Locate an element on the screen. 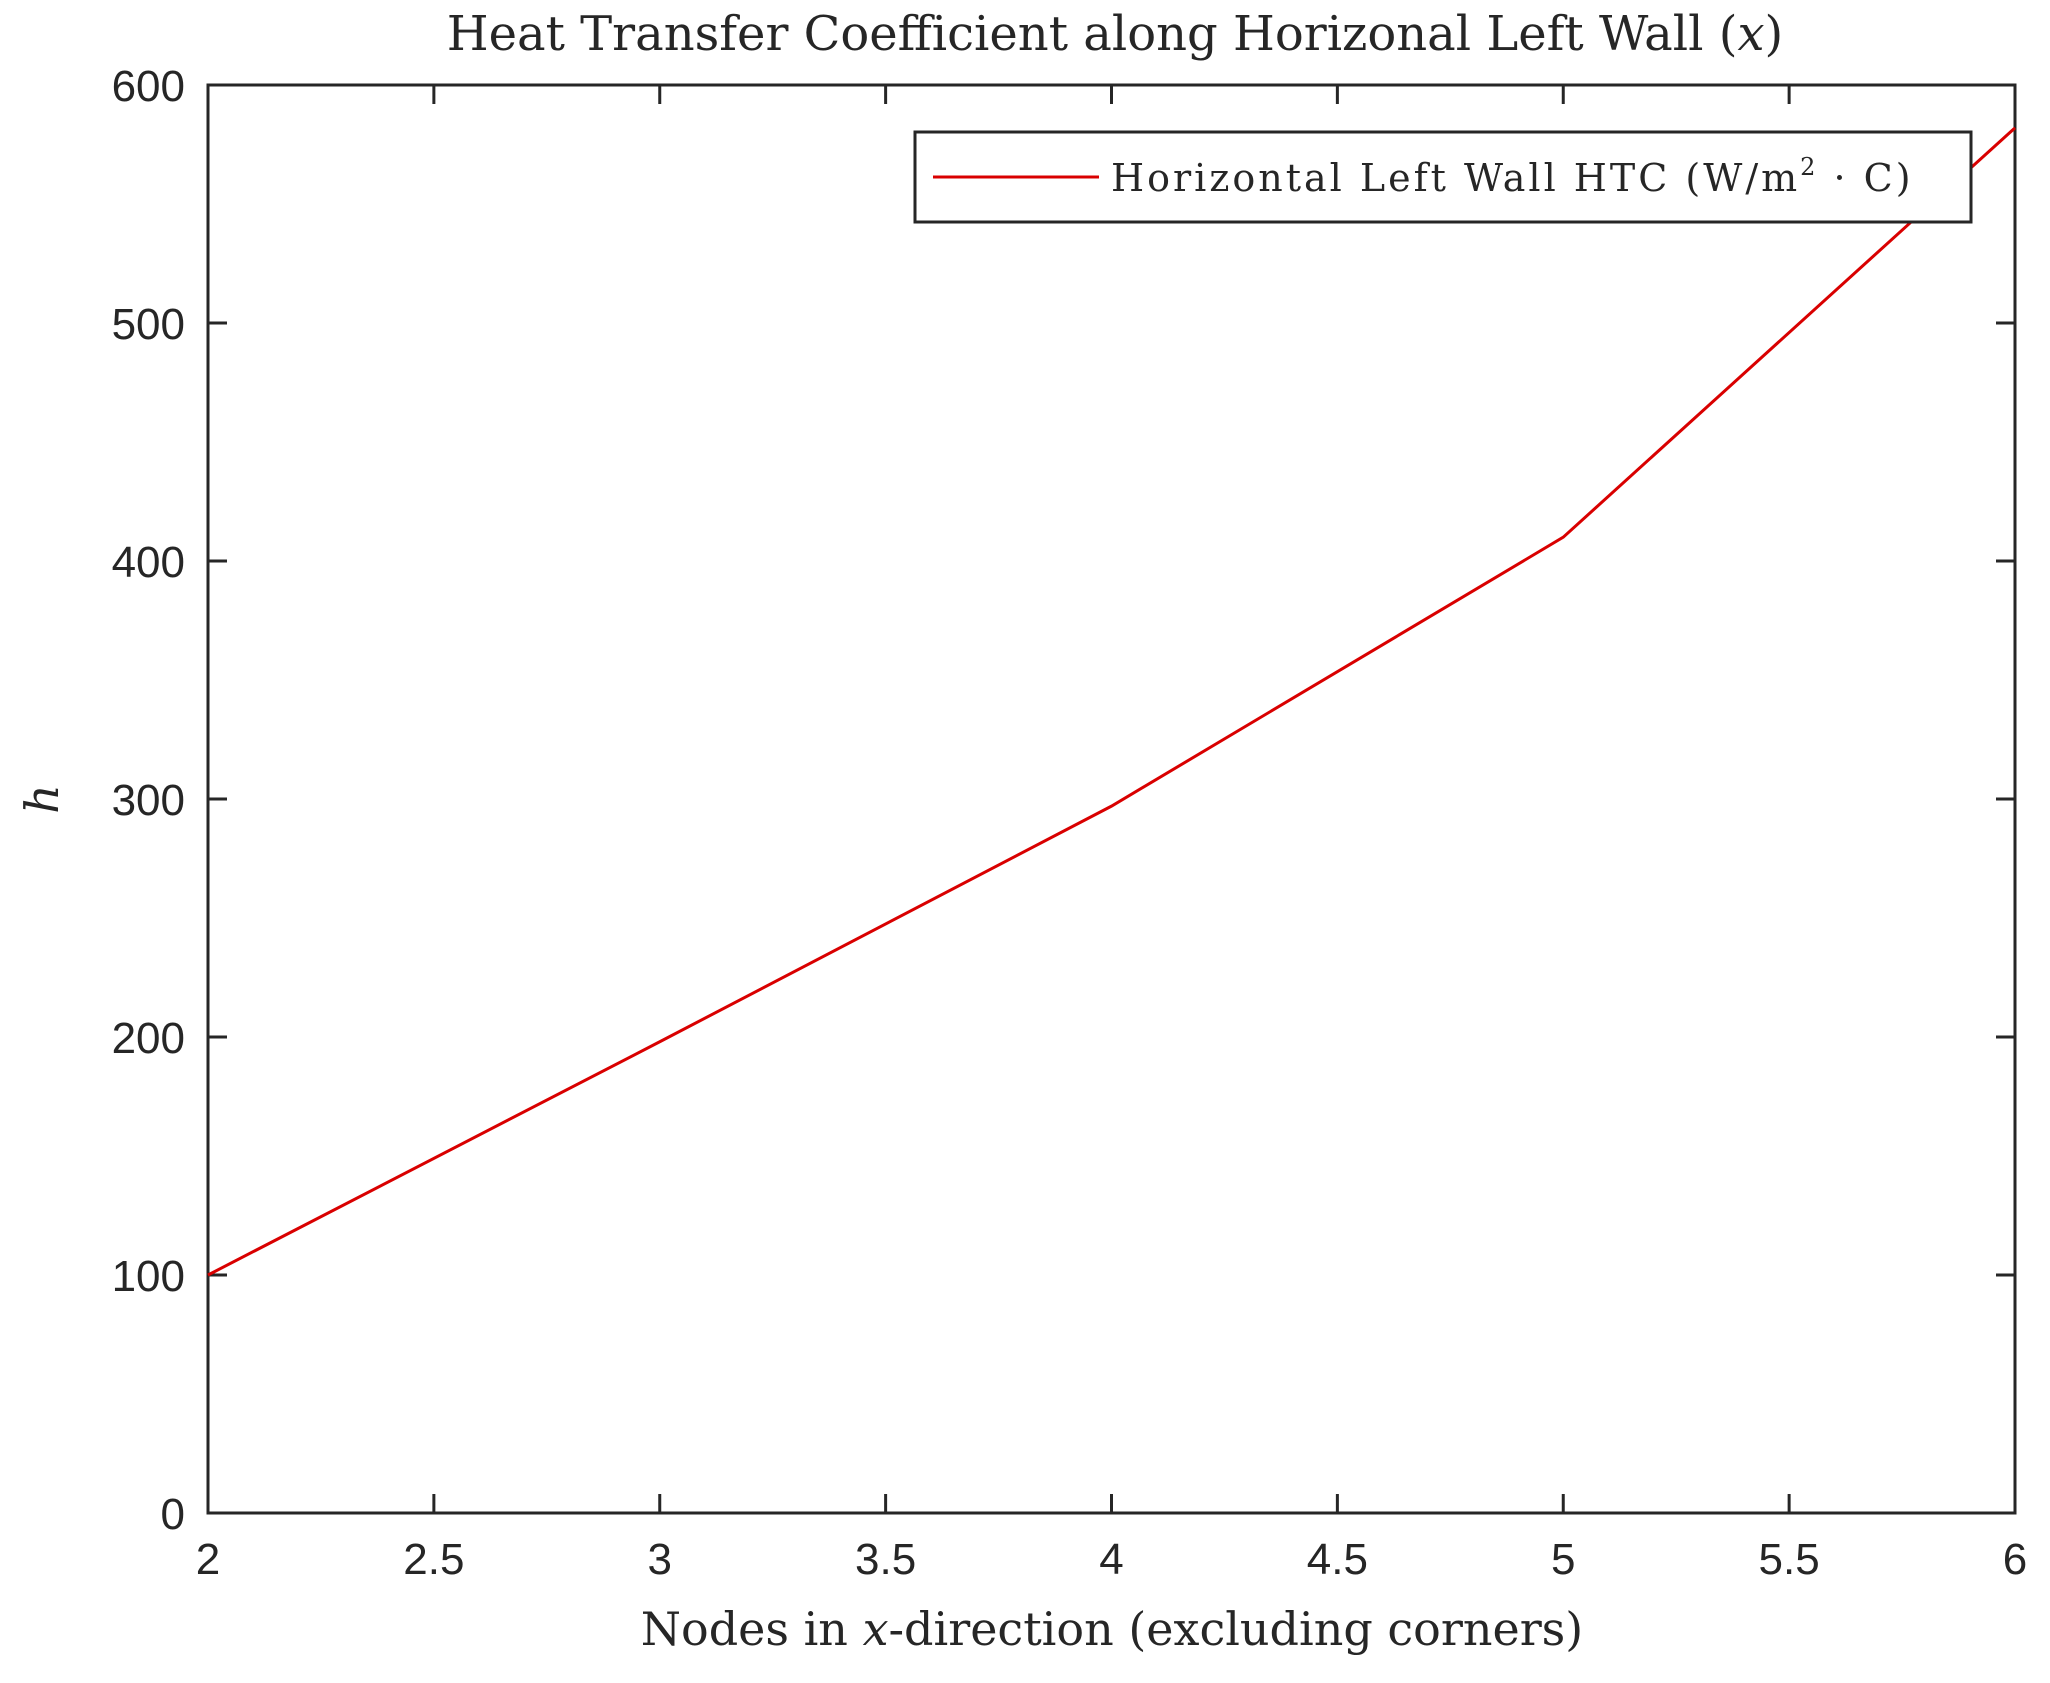 The image size is (2050, 1683). x-tick-label: 2 is located at coordinates (208, 1559).